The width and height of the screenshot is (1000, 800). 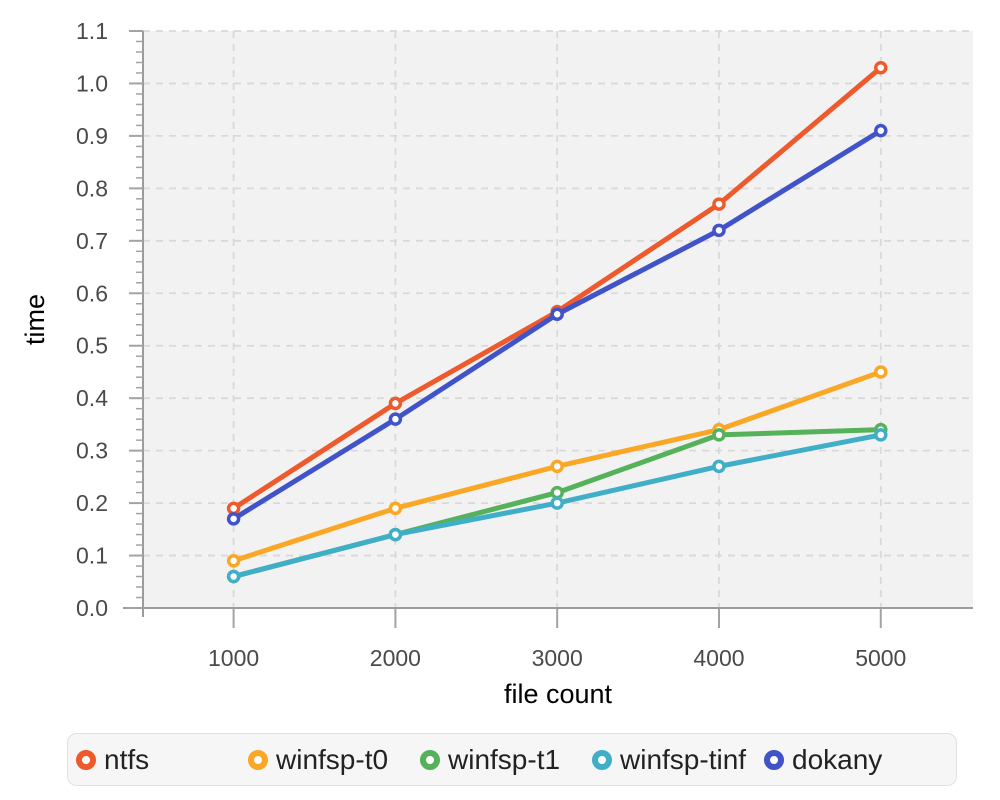 What do you see at coordinates (92, 398) in the screenshot?
I see `y-tick-label: 0.4` at bounding box center [92, 398].